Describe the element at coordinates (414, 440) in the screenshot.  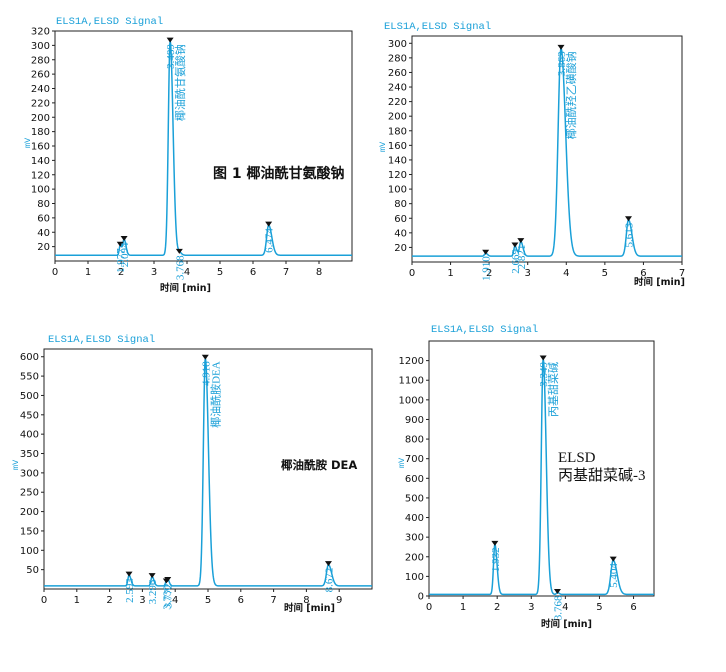
I see `y-tick-label: 800` at that location.